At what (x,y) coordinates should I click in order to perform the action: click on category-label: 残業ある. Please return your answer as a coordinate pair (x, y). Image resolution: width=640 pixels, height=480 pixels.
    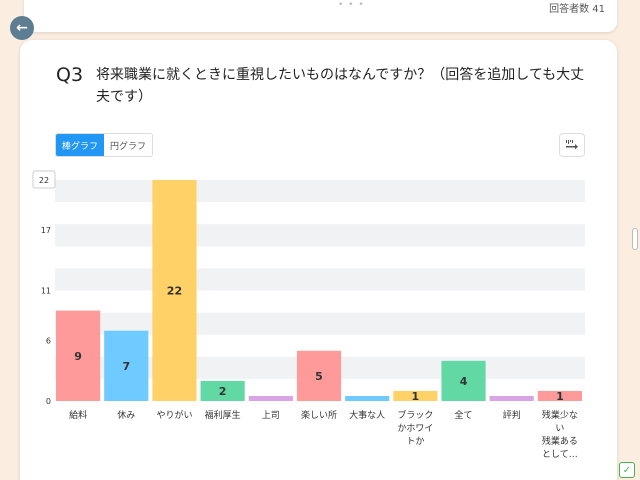
    Looking at the image, I should click on (560, 441).